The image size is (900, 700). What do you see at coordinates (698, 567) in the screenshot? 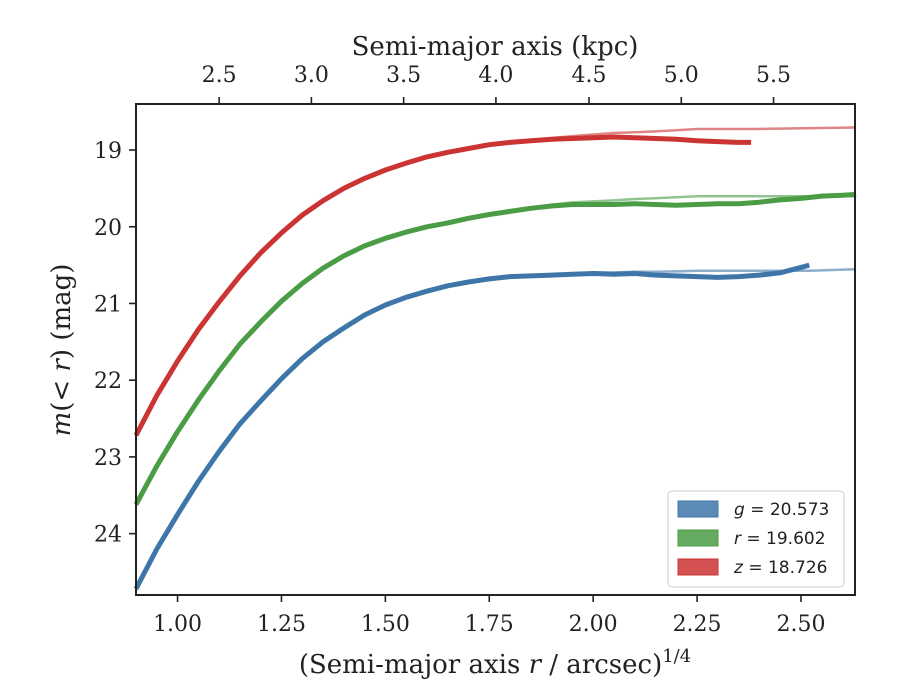
I see `legend-swatch-z` at bounding box center [698, 567].